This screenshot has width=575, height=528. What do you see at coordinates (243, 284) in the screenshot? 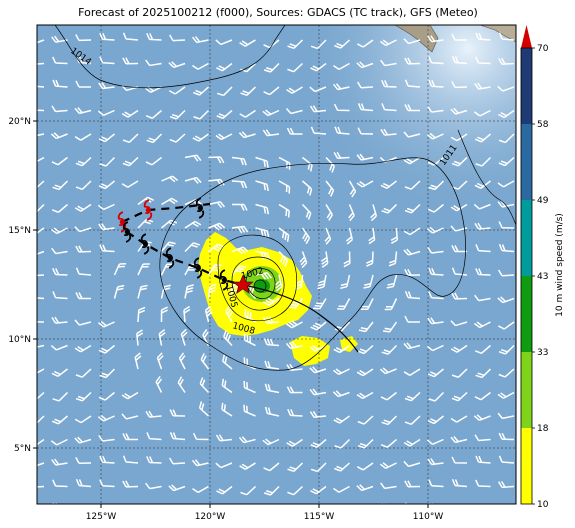
I see `storm-position-star-icon` at bounding box center [243, 284].